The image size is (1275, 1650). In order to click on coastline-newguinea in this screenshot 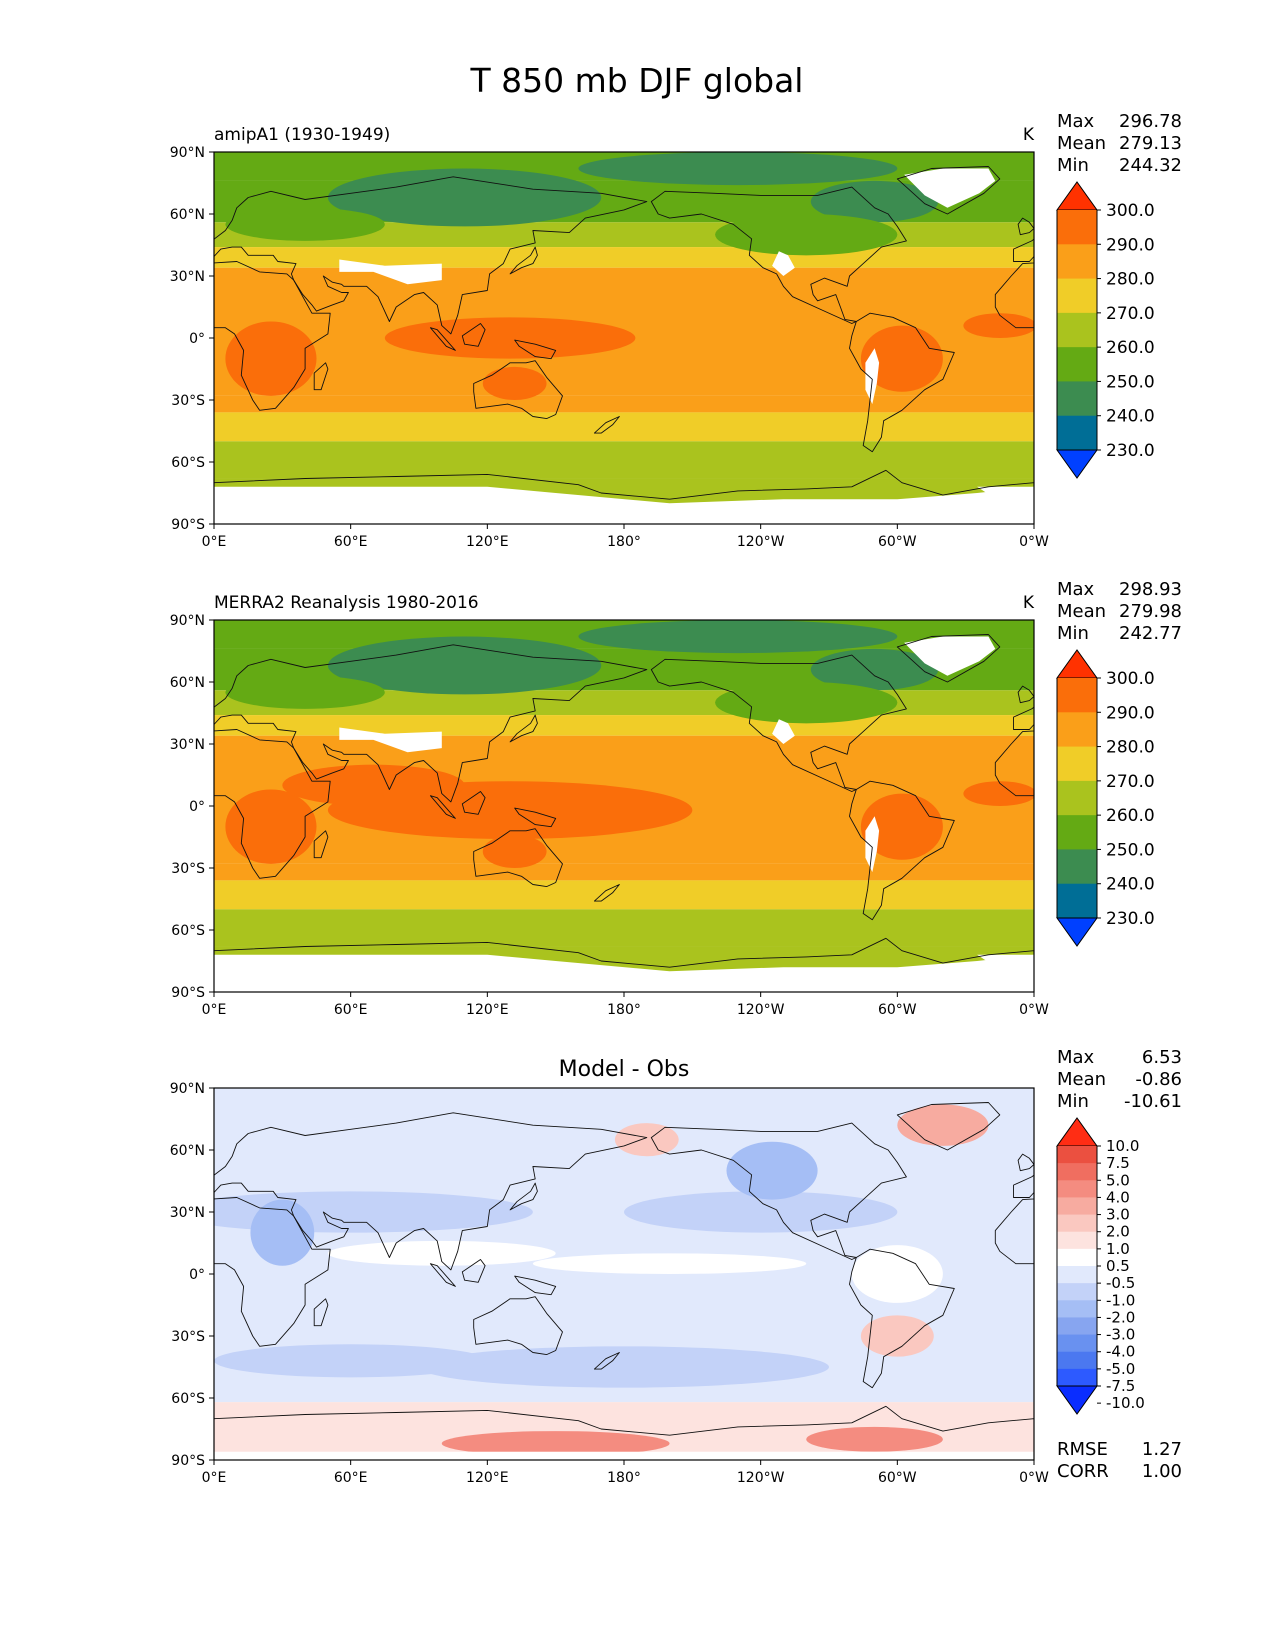, I will do `click(535, 817)`.